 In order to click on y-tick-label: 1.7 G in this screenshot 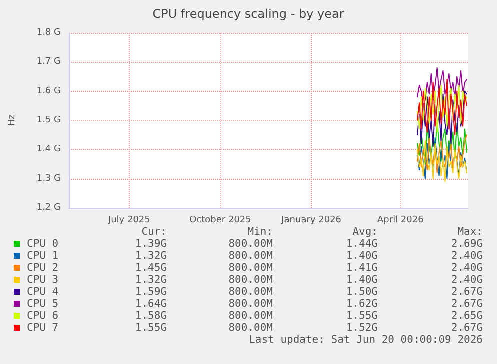, I will do `click(49, 62)`.